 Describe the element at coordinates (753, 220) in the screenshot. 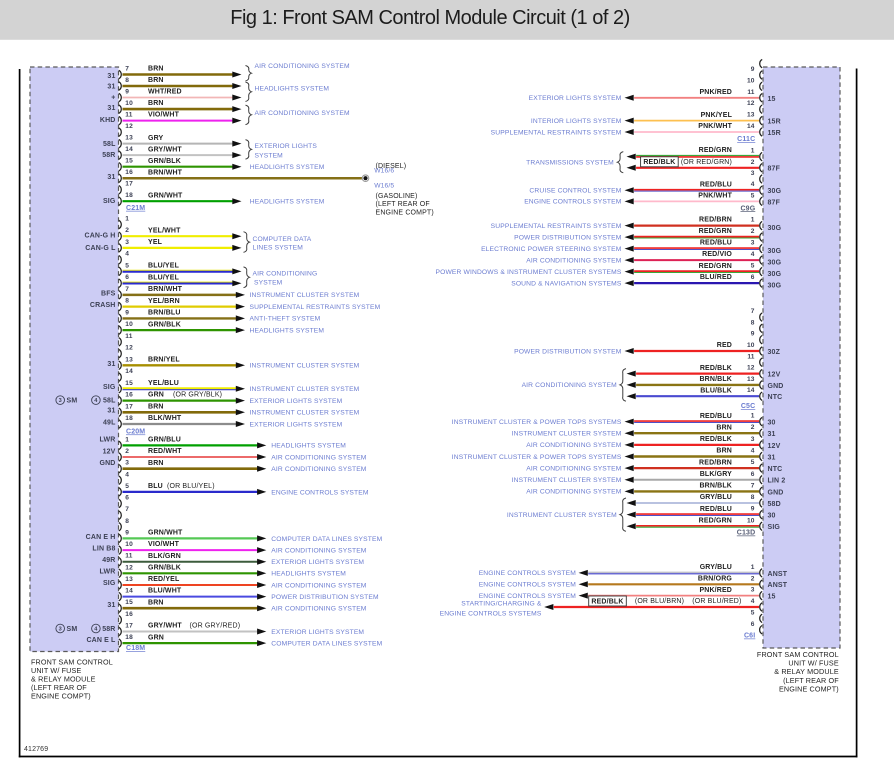

I see `svg-text: 1` at that location.